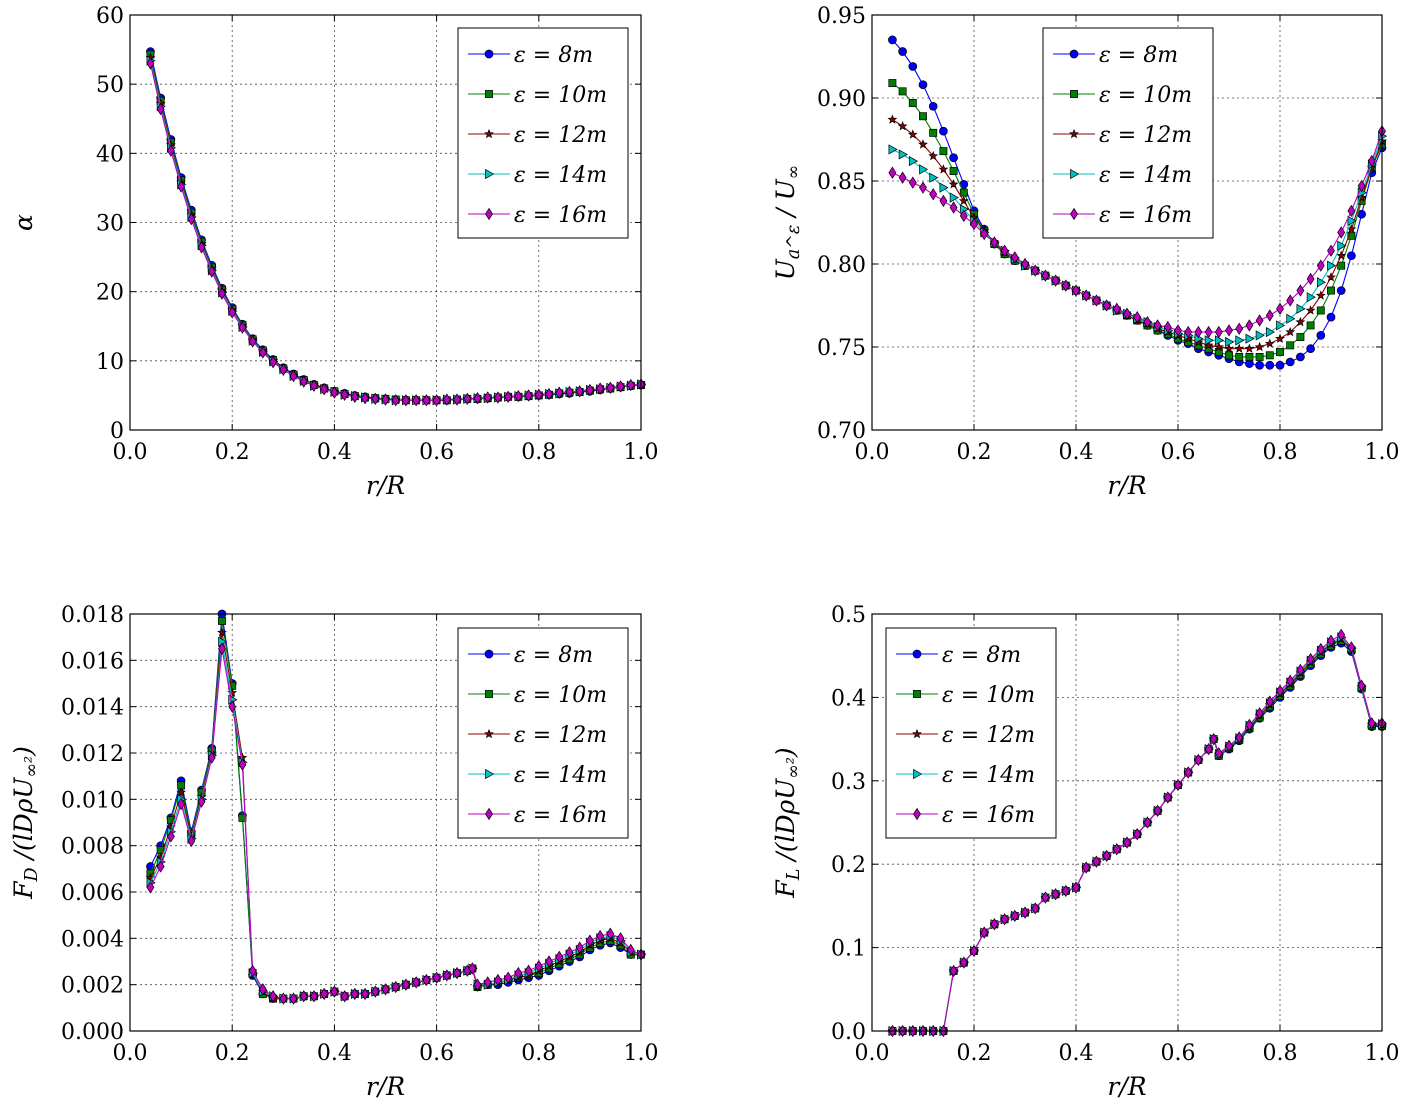  Describe the element at coordinates (110, 85) in the screenshot. I see `y-tick-label: 50` at that location.